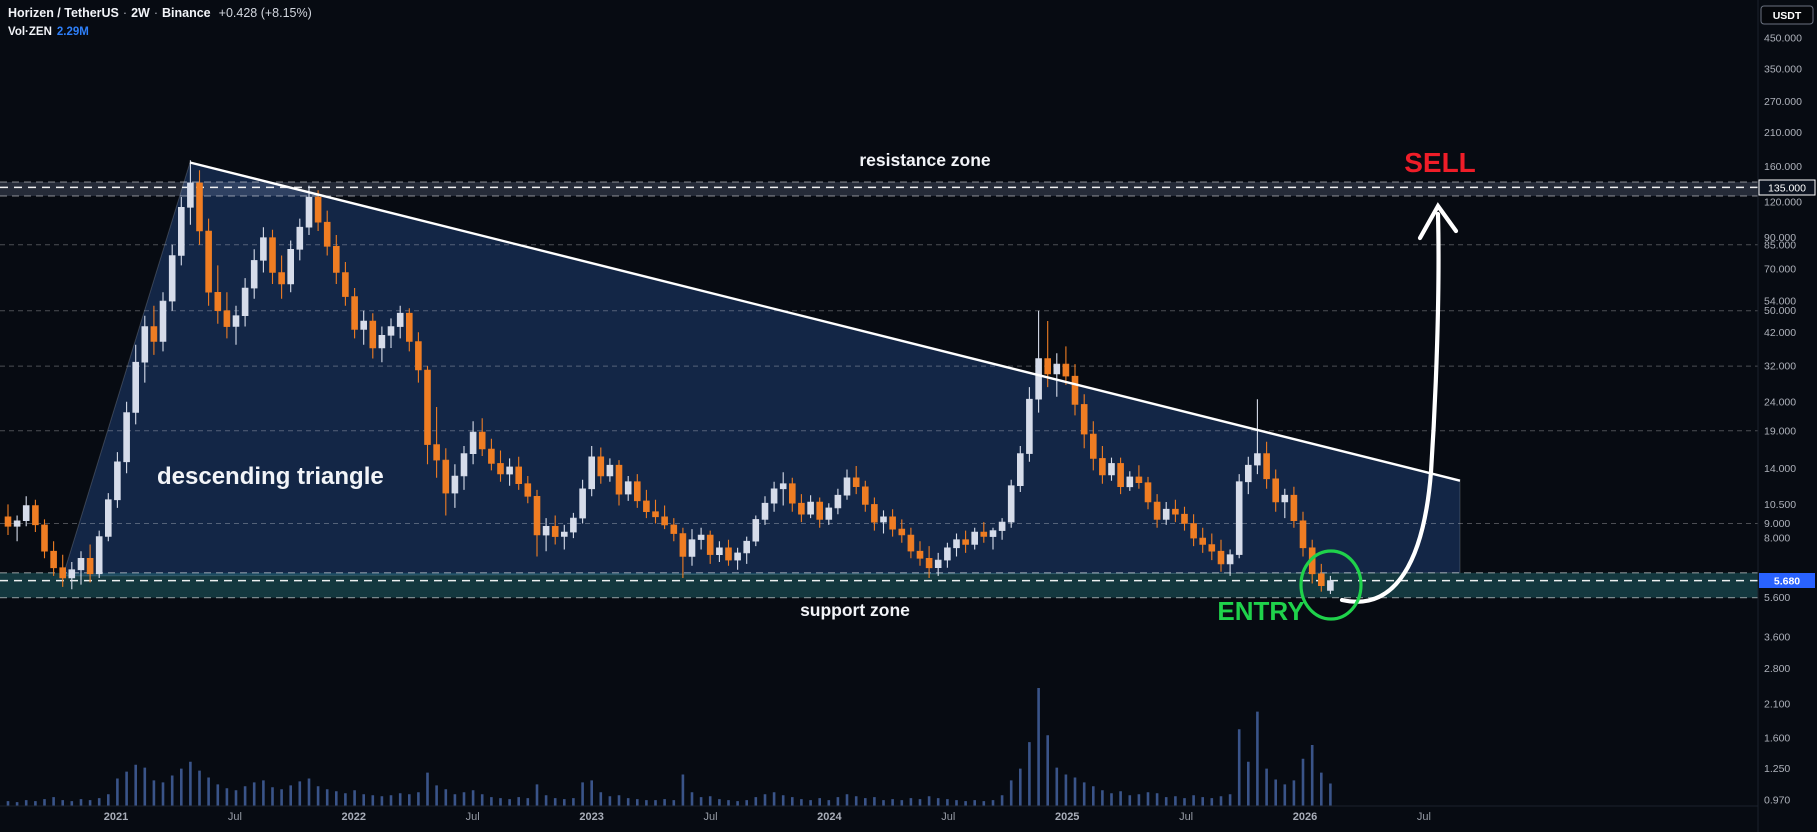 The width and height of the screenshot is (1817, 832). What do you see at coordinates (1067, 817) in the screenshot?
I see `time-label-year: 2025` at bounding box center [1067, 817].